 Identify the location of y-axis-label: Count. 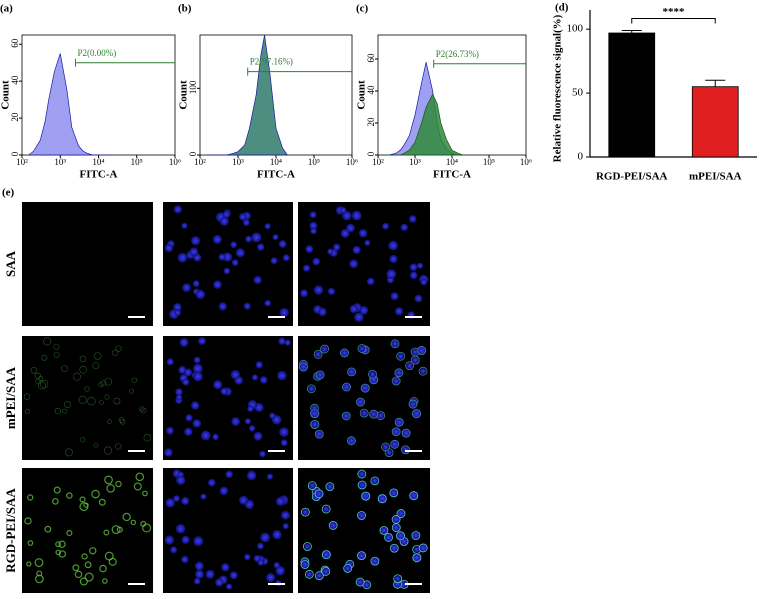
(362, 95).